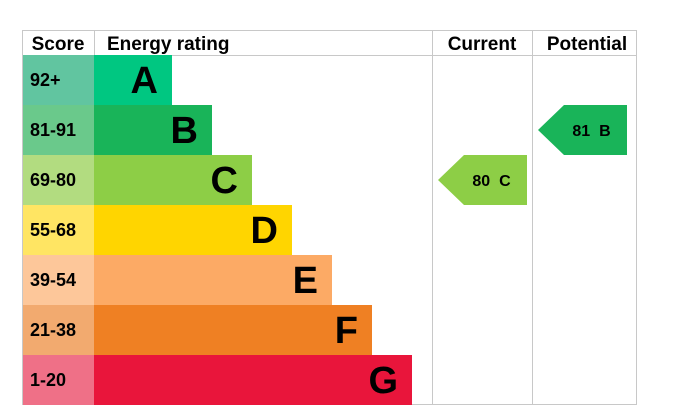 The width and height of the screenshot is (676, 413). Describe the element at coordinates (53, 130) in the screenshot. I see `score-label-b: 81-91` at that location.